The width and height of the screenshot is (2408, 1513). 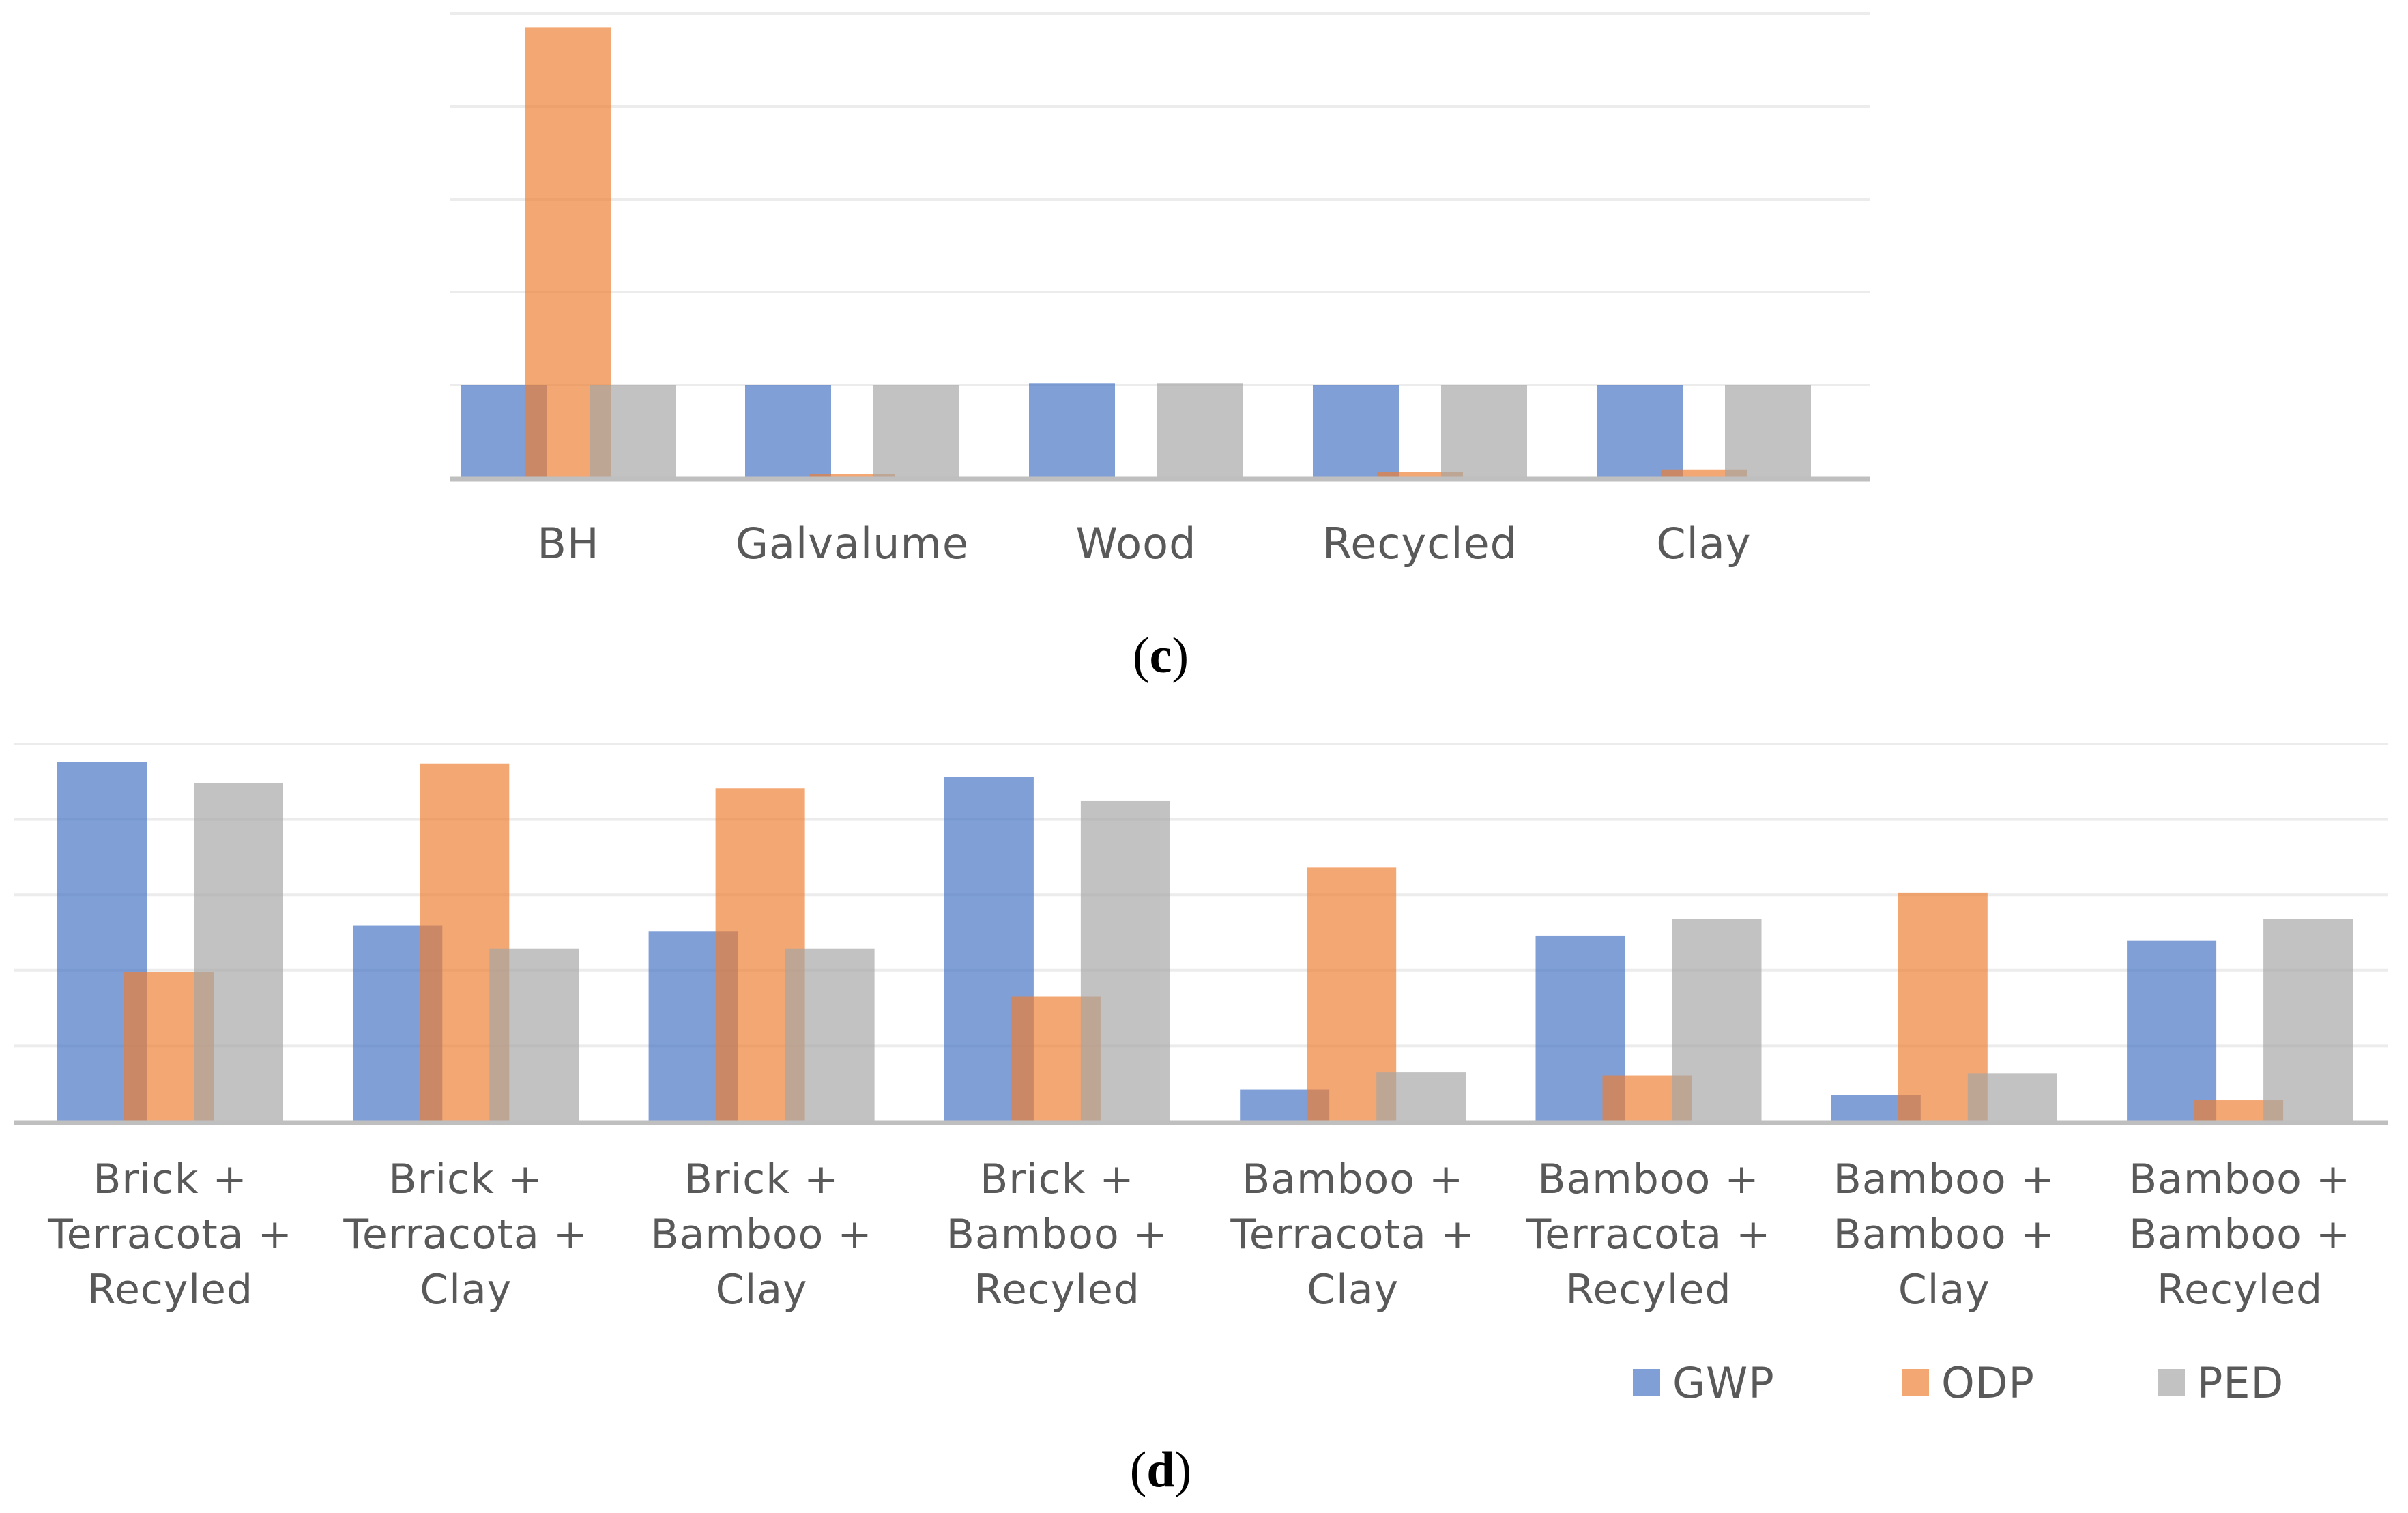 I want to click on chart-c-tick-label: Clay, so click(x=1703, y=543).